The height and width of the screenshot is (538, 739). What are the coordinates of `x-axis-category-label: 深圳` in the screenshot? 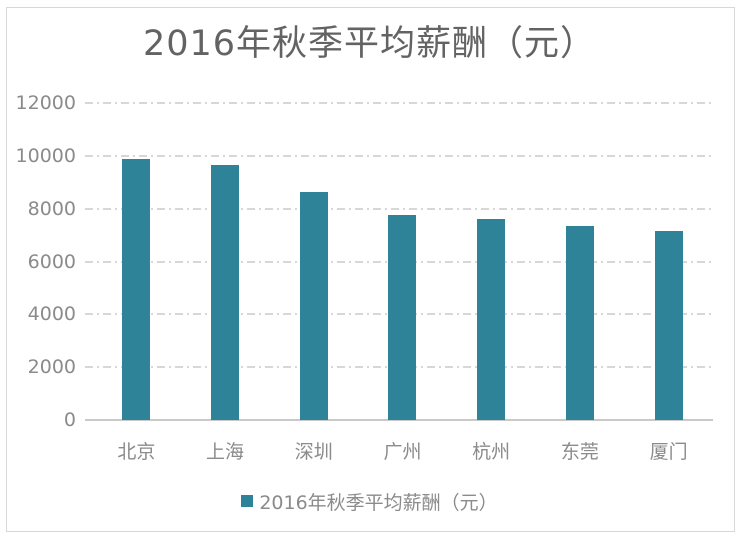 It's located at (313, 452).